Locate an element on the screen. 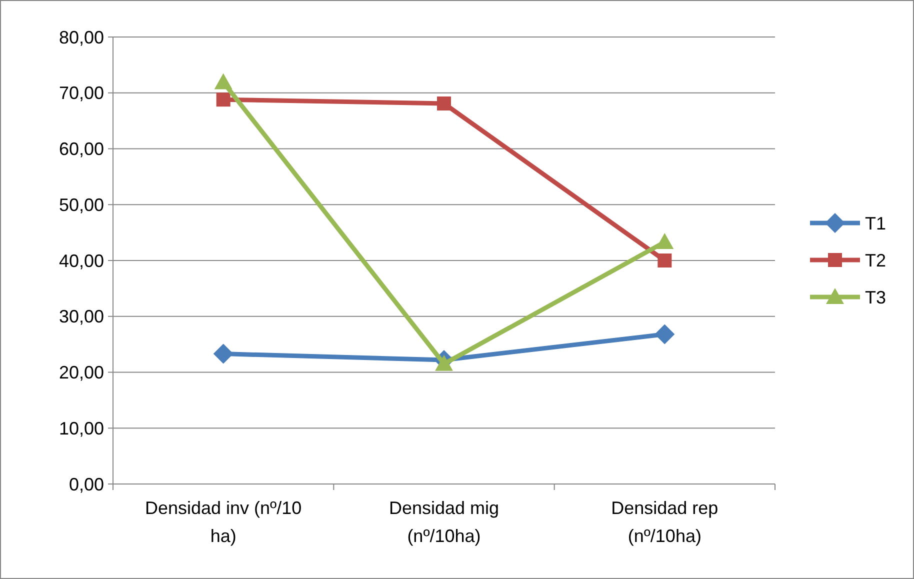 The height and width of the screenshot is (579, 914). y-tick-label: 30,00 is located at coordinates (81, 316).